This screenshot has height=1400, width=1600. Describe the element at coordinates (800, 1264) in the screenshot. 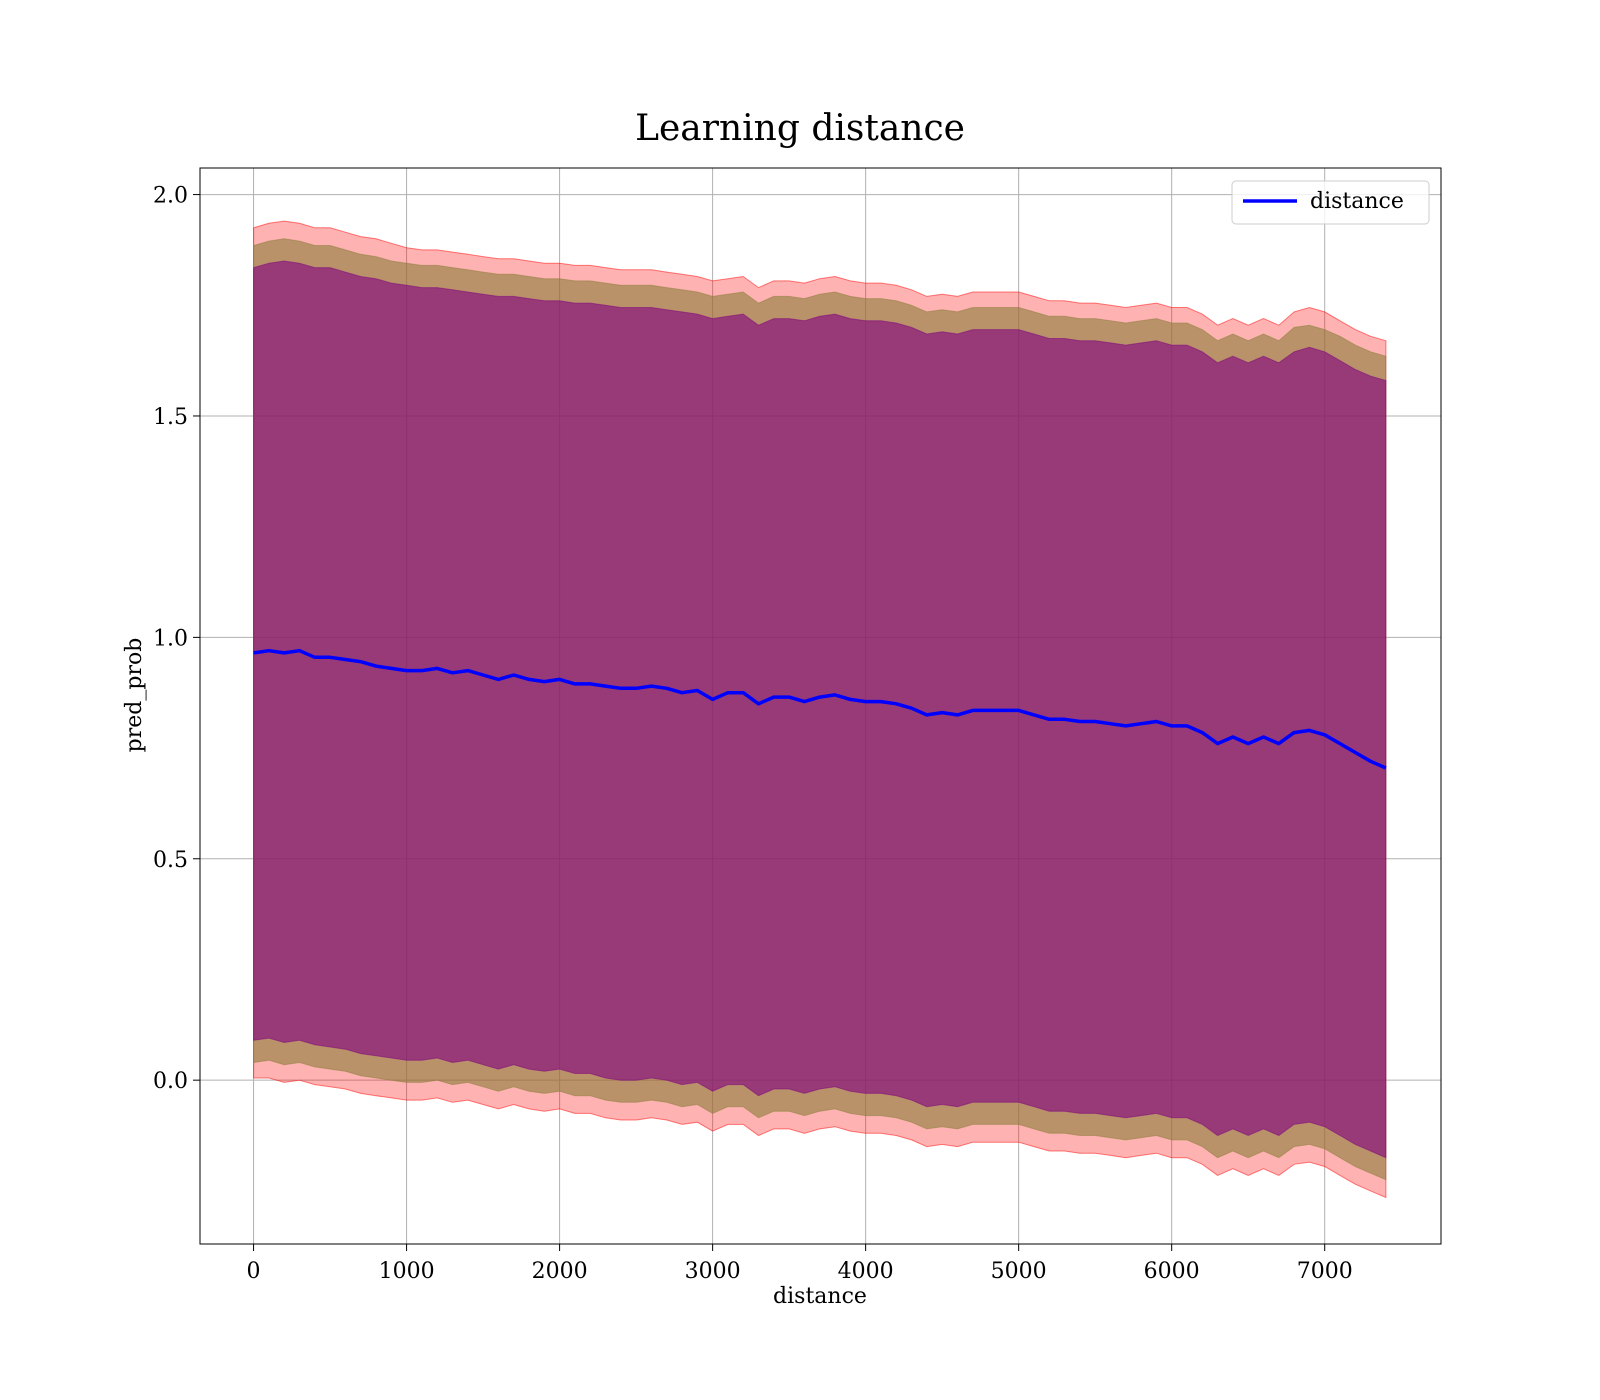

I see `x-axis-ticks: 0 1000 2000 3000 4000 5000 6000 7000` at that location.